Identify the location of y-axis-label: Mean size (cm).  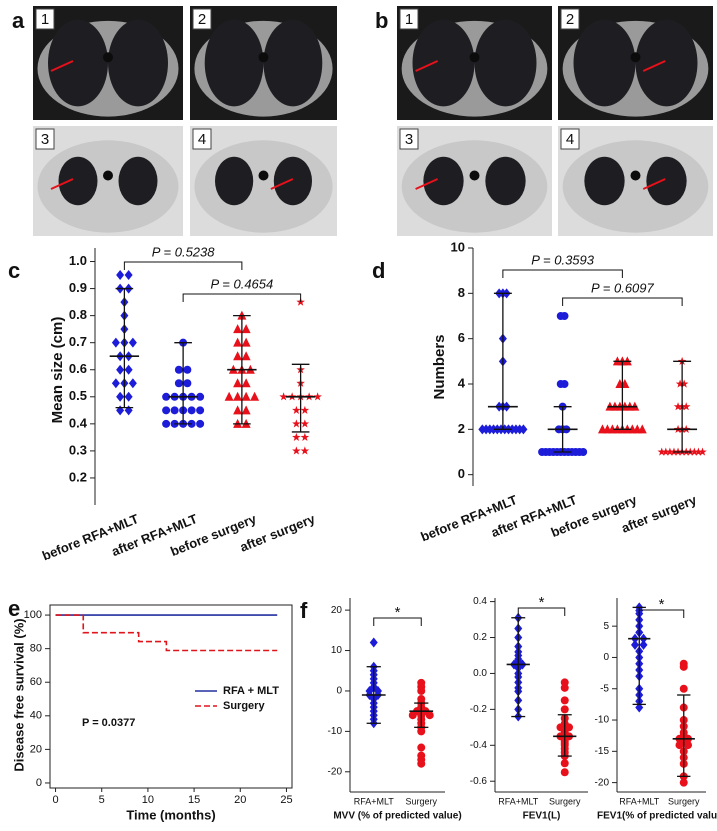
(57, 370).